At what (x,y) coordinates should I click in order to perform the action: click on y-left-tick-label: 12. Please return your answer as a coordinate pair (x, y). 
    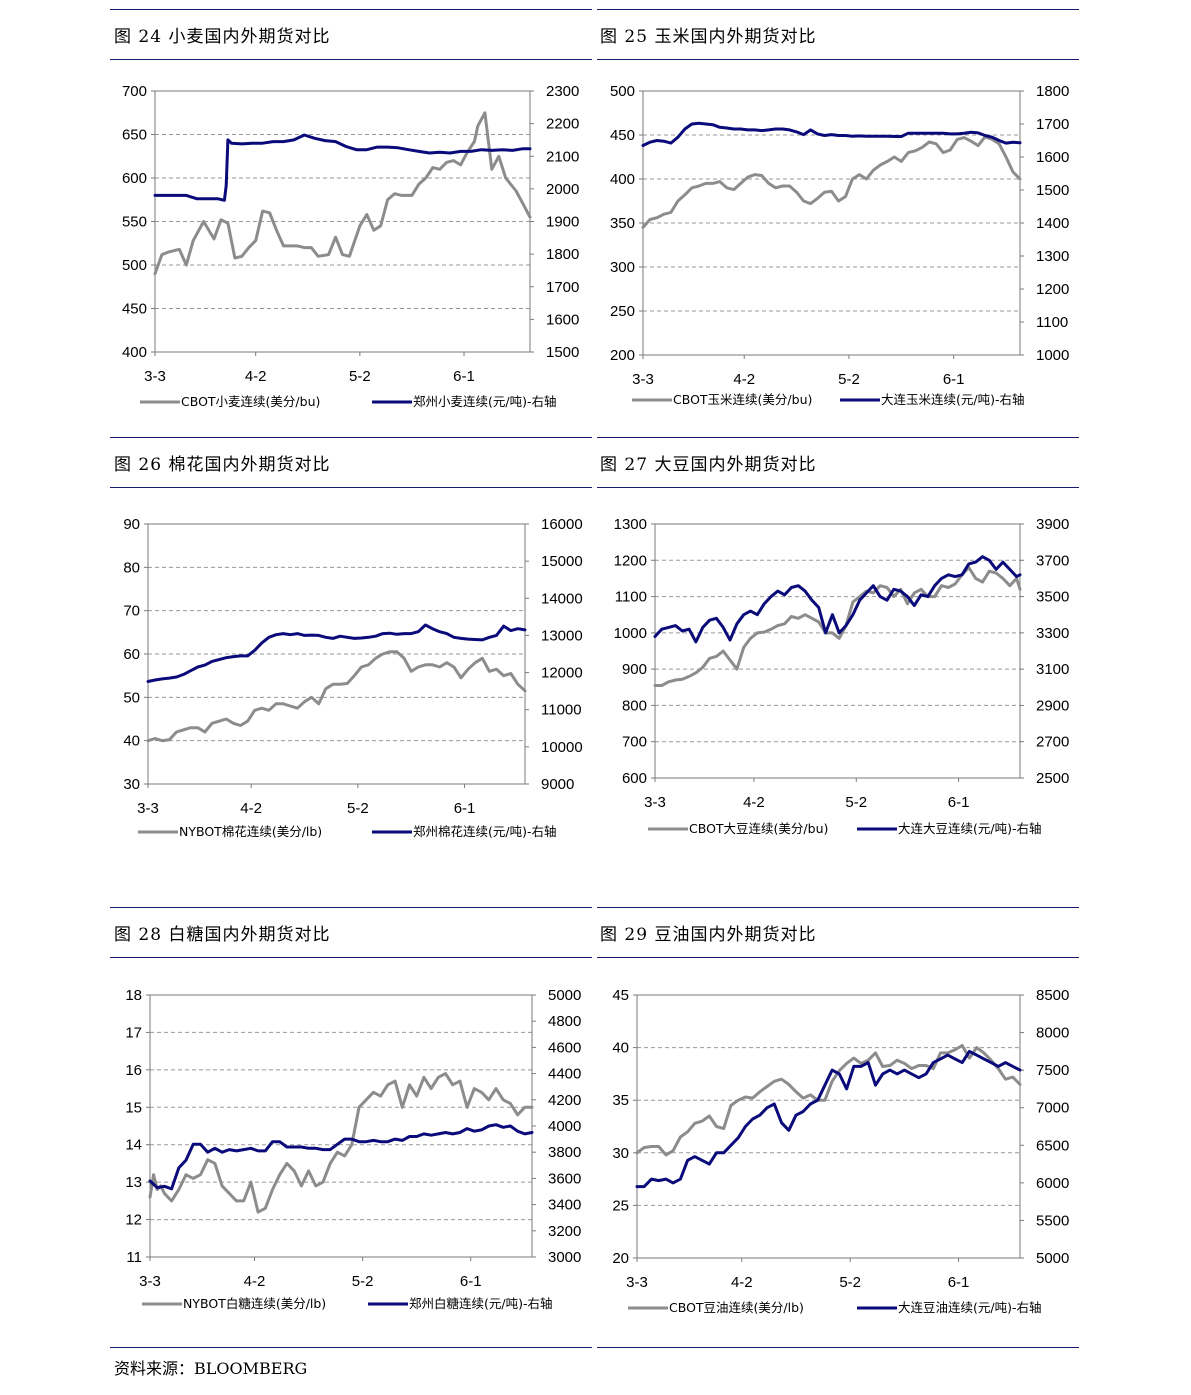
    Looking at the image, I should click on (133, 1220).